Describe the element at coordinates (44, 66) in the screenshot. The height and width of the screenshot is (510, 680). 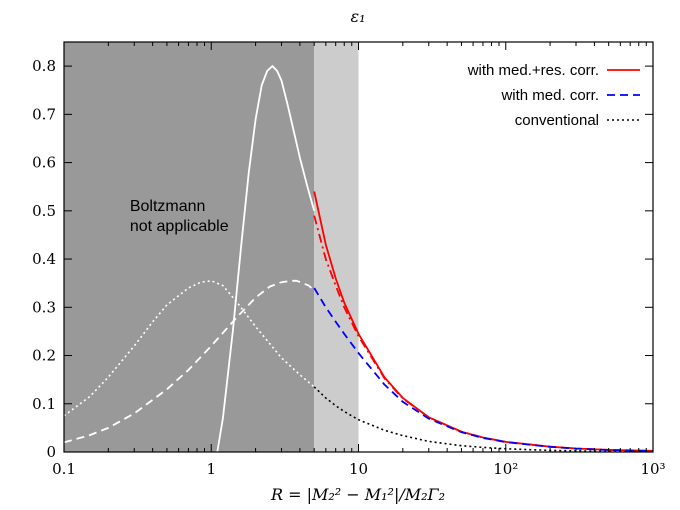
I see `y-tick-label: 0.8` at that location.